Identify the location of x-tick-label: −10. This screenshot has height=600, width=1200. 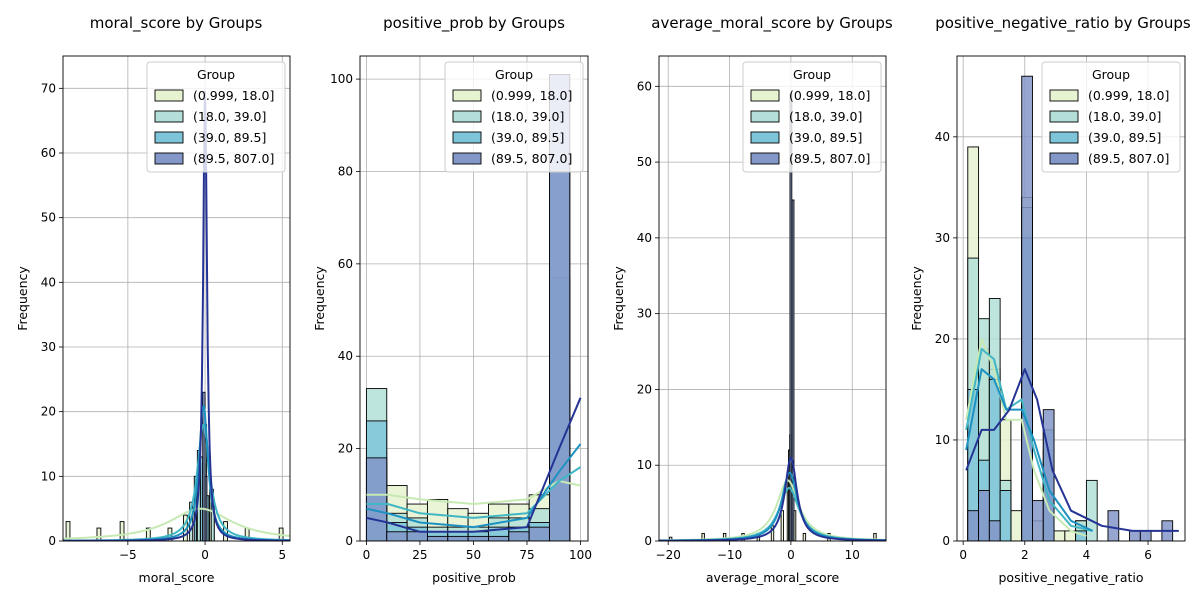
(729, 555).